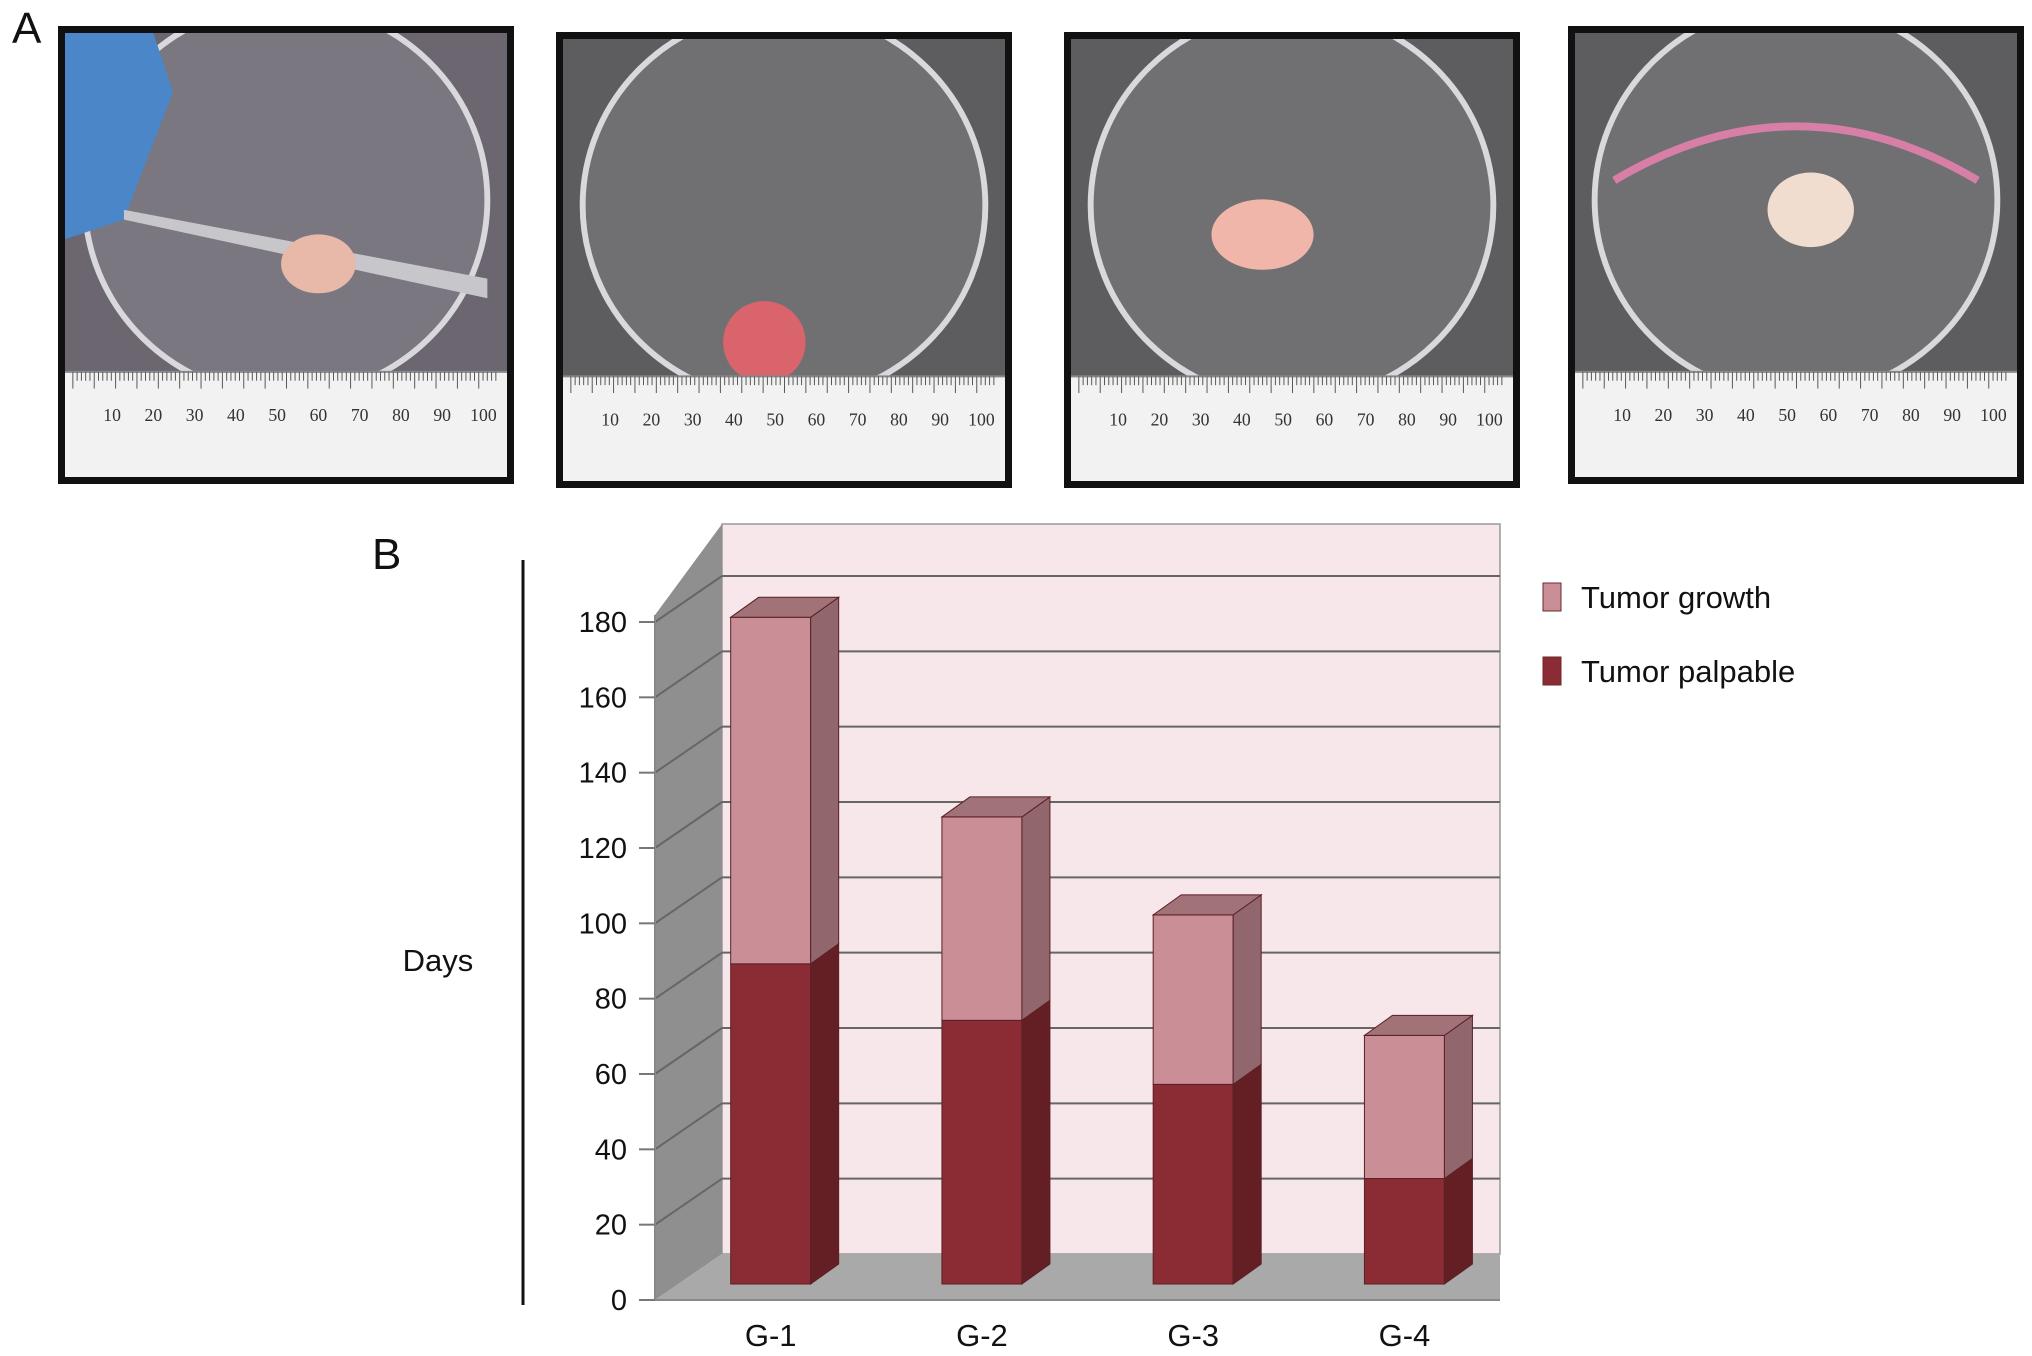 This screenshot has width=2032, height=1356. I want to click on tumor-photo-1: 10 20 30 40 50 60 70 80 90 100, so click(286, 255).